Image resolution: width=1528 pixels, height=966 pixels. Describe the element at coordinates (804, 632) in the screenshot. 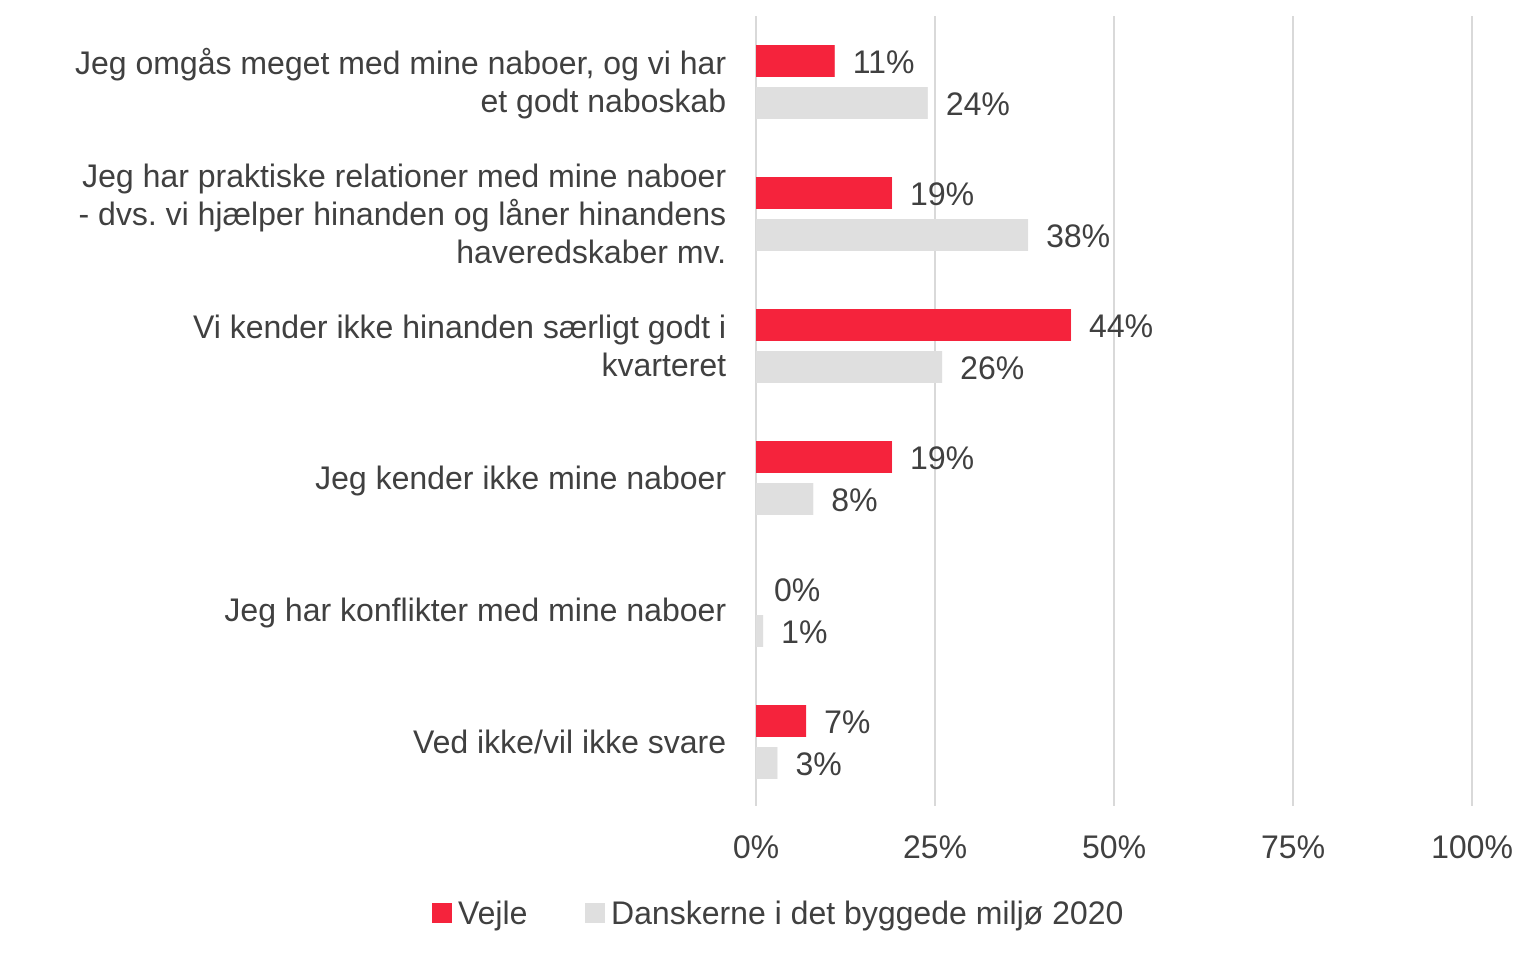

I see `data-label-danskerne: 1%` at that location.